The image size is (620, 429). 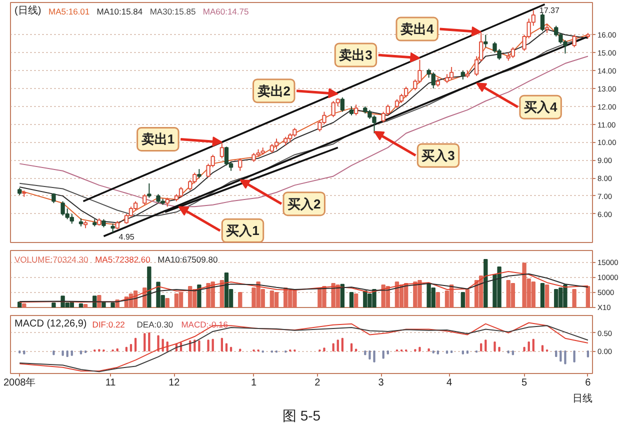 I want to click on annotation: 卖出1, so click(x=158, y=139).